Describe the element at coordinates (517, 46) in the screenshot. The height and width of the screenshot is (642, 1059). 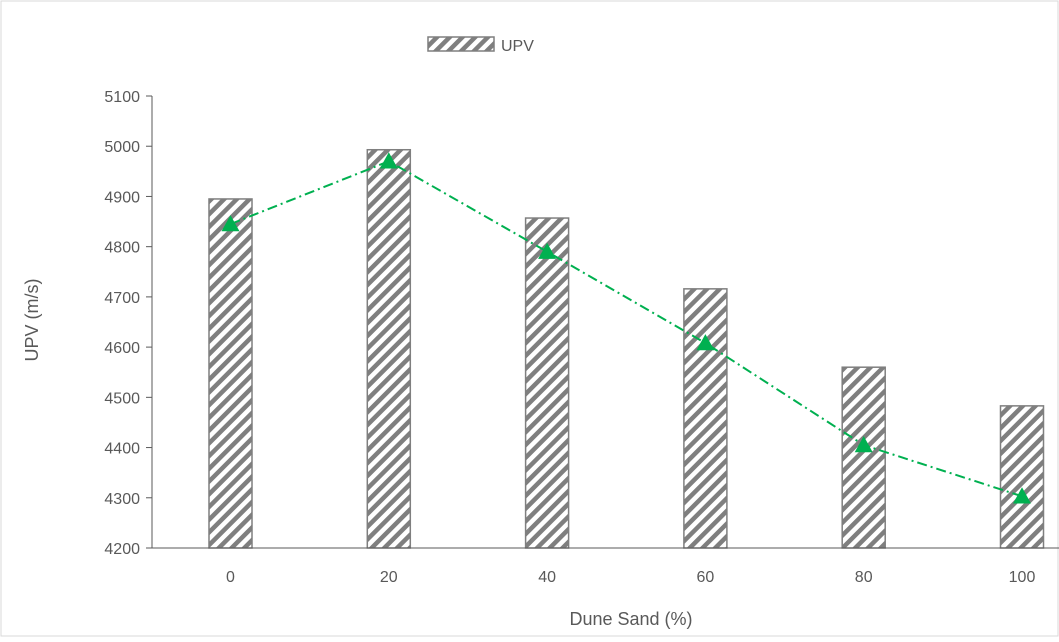
I see `legend-label-upv: UPV` at that location.